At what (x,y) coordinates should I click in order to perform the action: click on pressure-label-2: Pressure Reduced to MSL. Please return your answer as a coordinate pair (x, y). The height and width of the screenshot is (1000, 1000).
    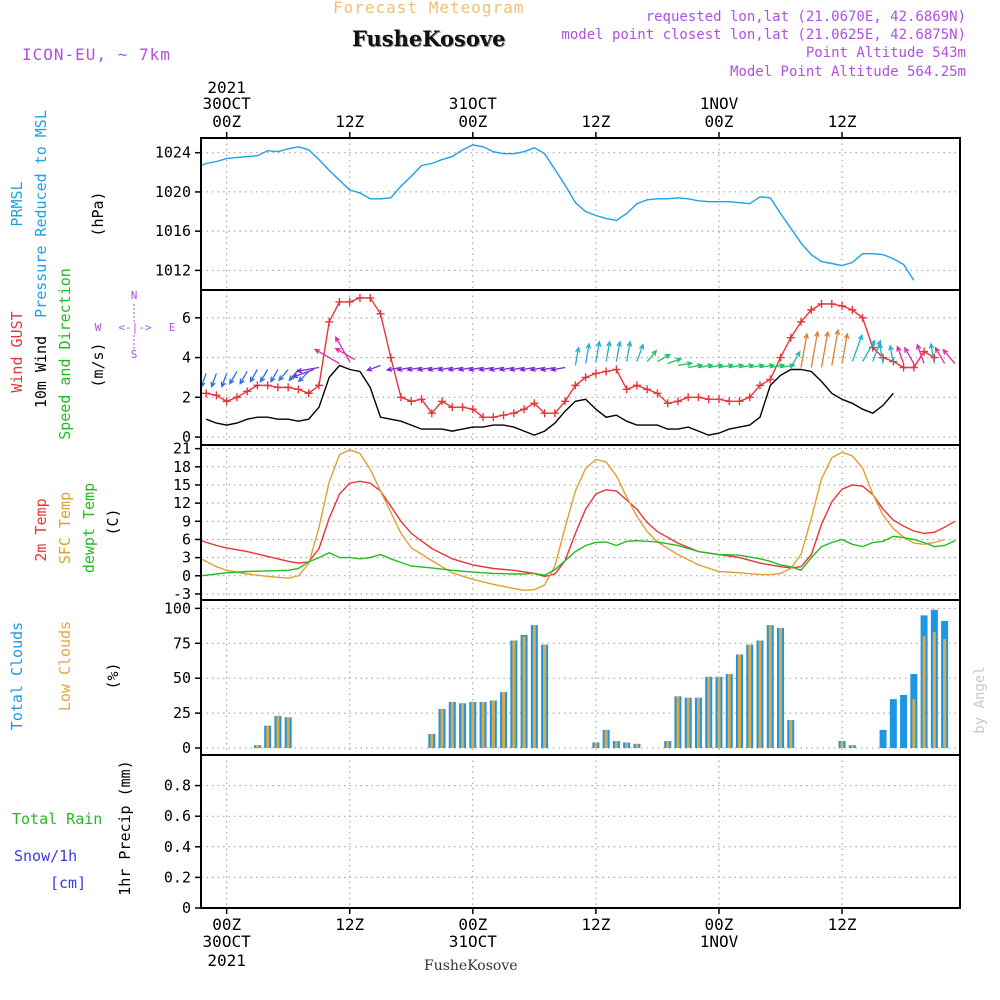
    Looking at the image, I should click on (41, 214).